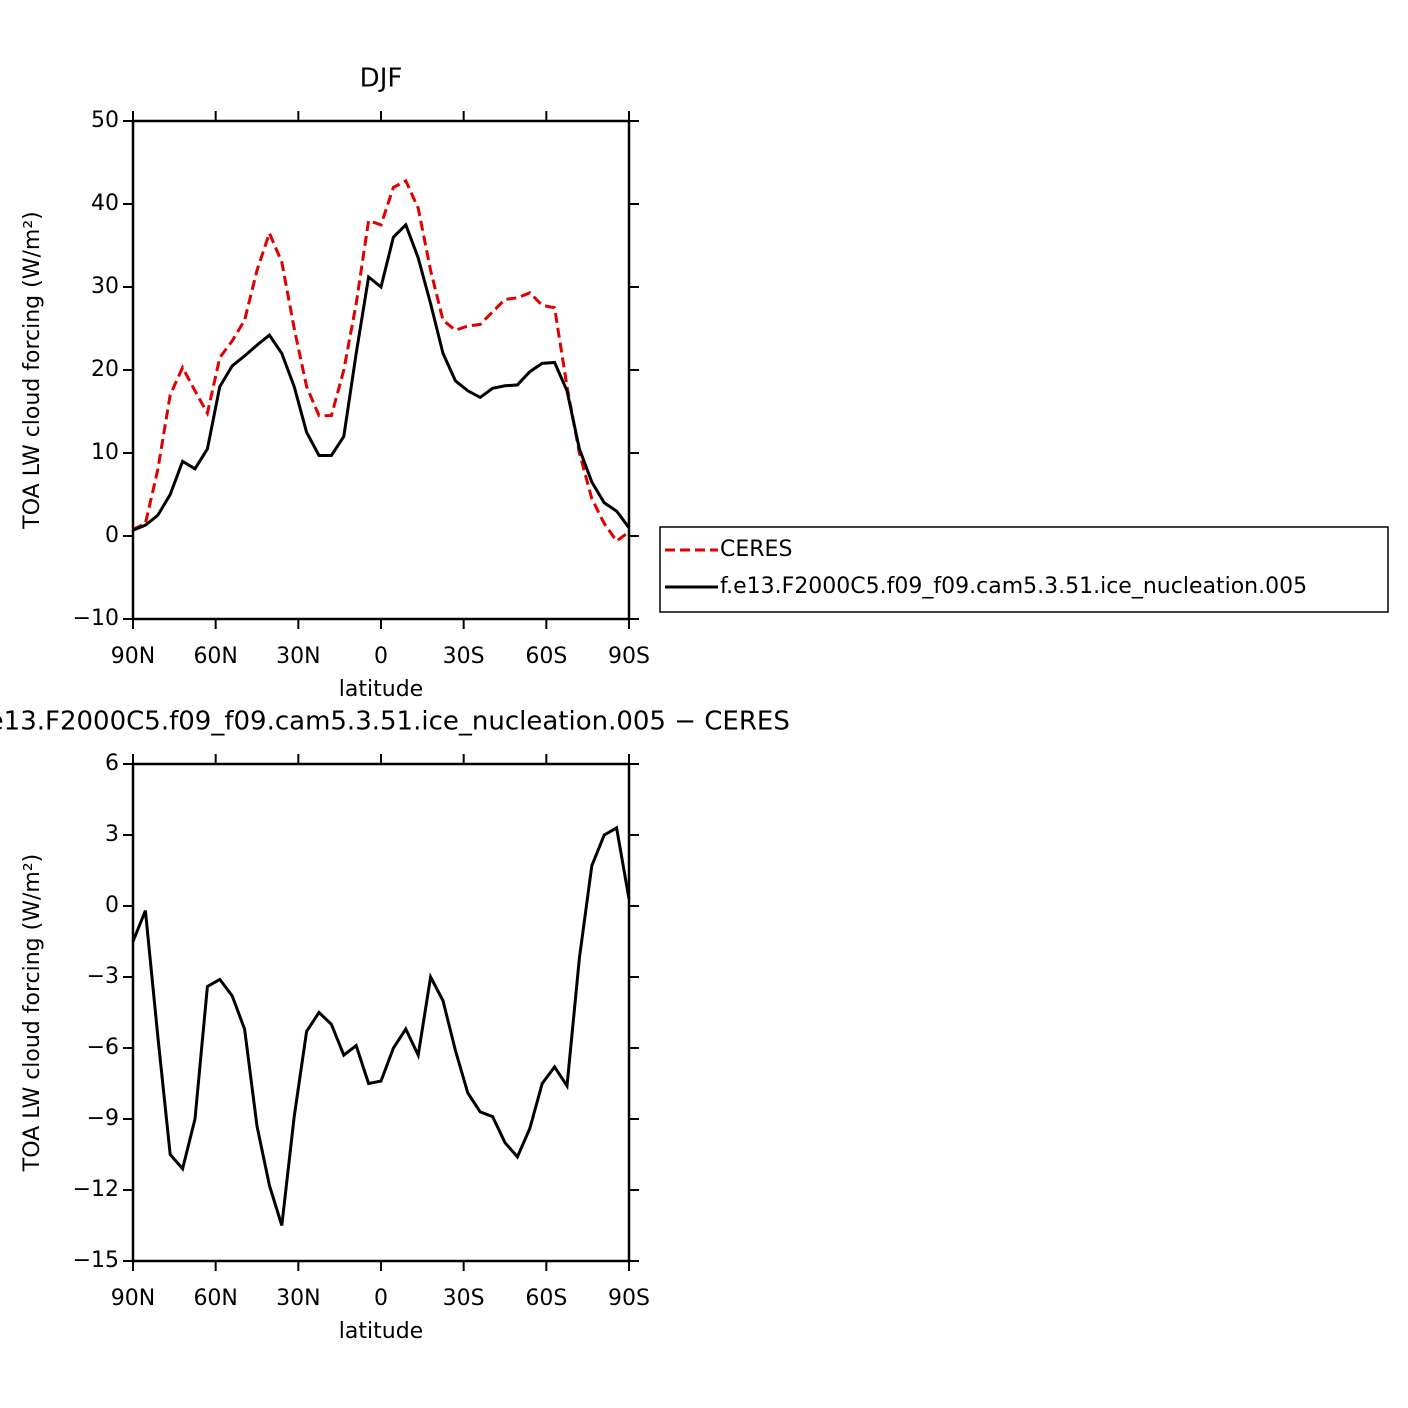 The height and width of the screenshot is (1408, 1408). Describe the element at coordinates (103, 1118) in the screenshot. I see `y-tick-label: −9` at that location.